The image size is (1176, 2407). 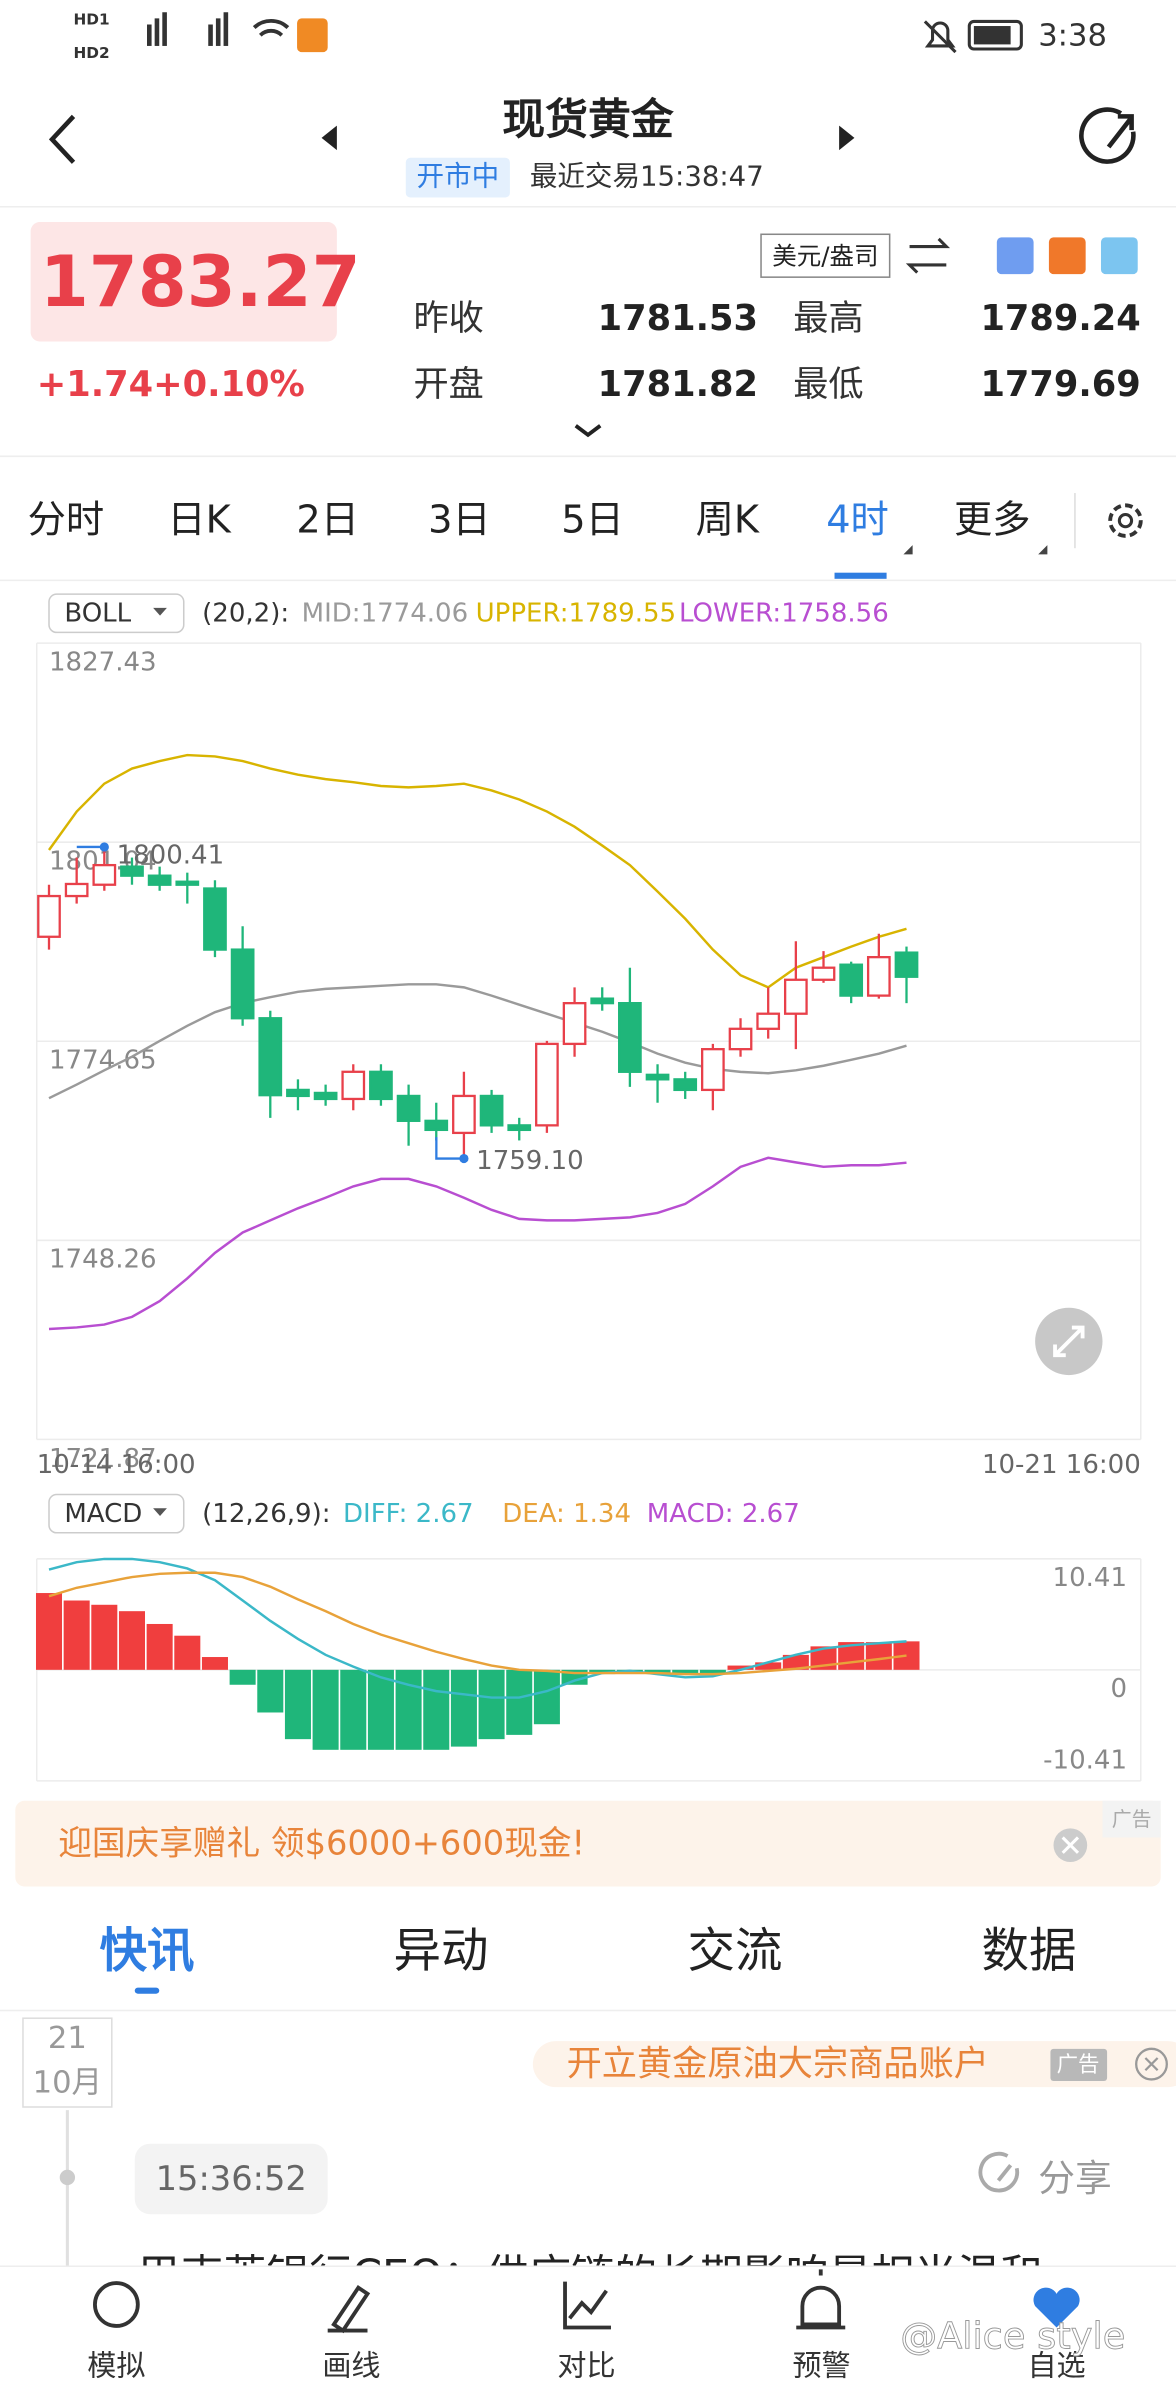 What do you see at coordinates (245, 614) in the screenshot?
I see `indicator-params: (20,2):` at bounding box center [245, 614].